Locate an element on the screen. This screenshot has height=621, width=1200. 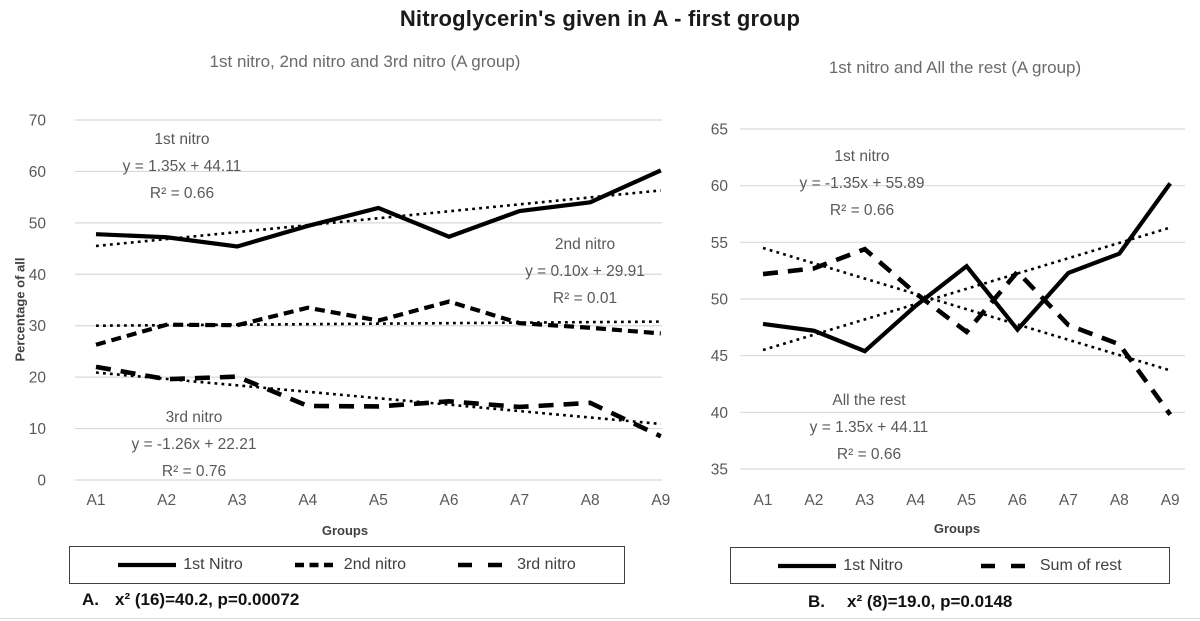
annotation-r-squared: R² = 0.01 is located at coordinates (585, 298).